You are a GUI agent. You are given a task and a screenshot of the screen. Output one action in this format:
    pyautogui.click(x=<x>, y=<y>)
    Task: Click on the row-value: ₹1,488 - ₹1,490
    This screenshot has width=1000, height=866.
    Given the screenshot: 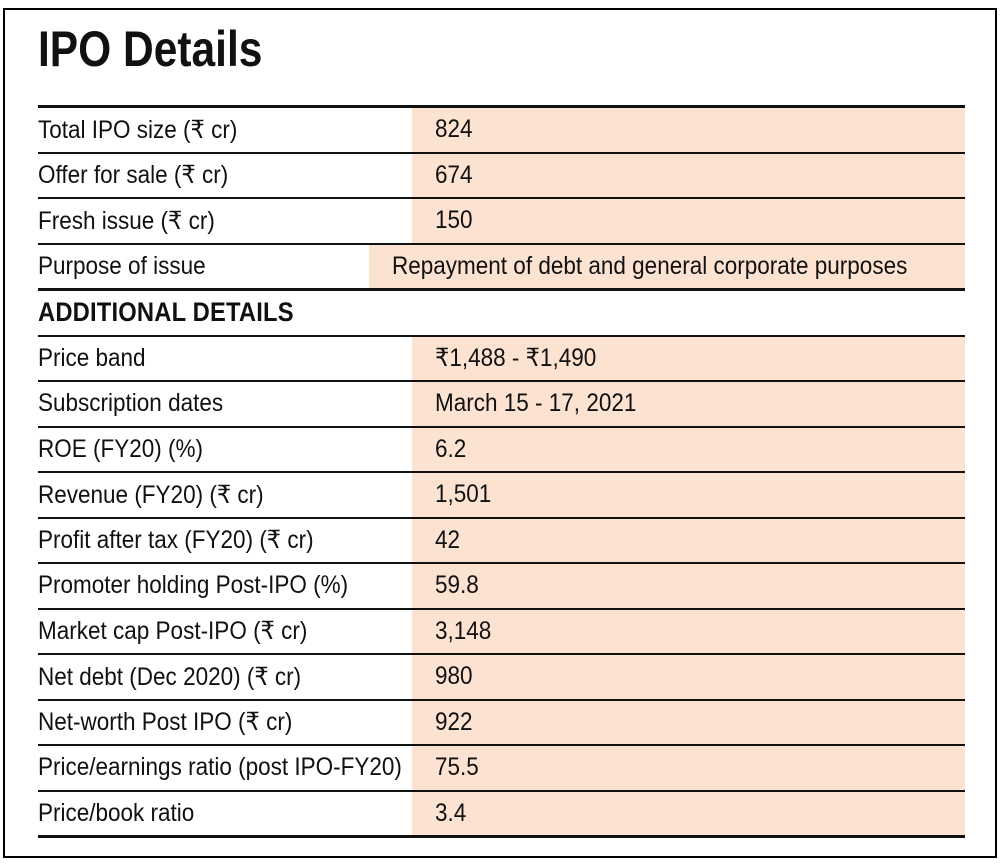 What is the action you would take?
    pyautogui.click(x=516, y=358)
    